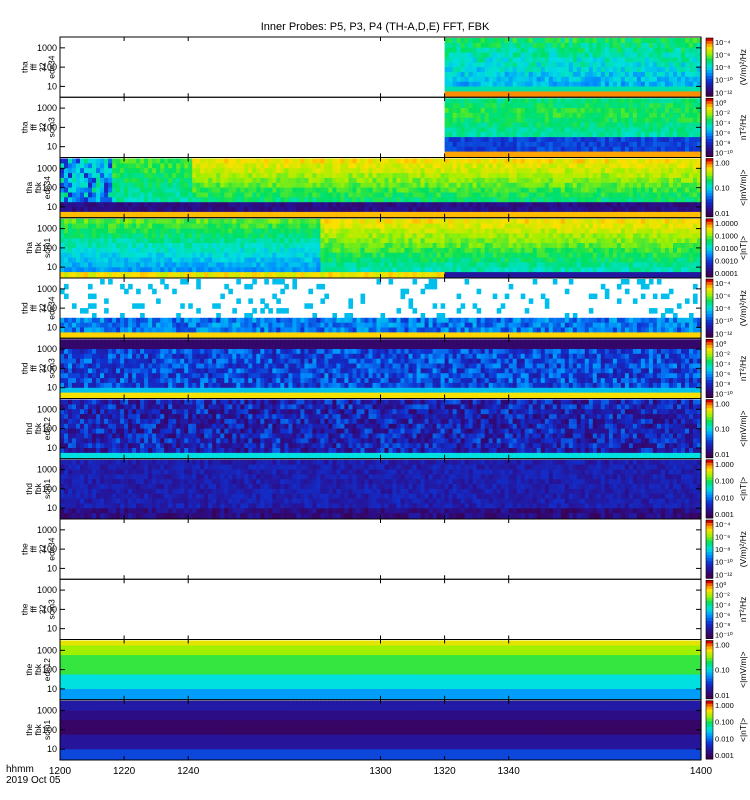 The width and height of the screenshot is (750, 800). Describe the element at coordinates (709, 83) in the screenshot. I see `colorbar-segment` at that location.